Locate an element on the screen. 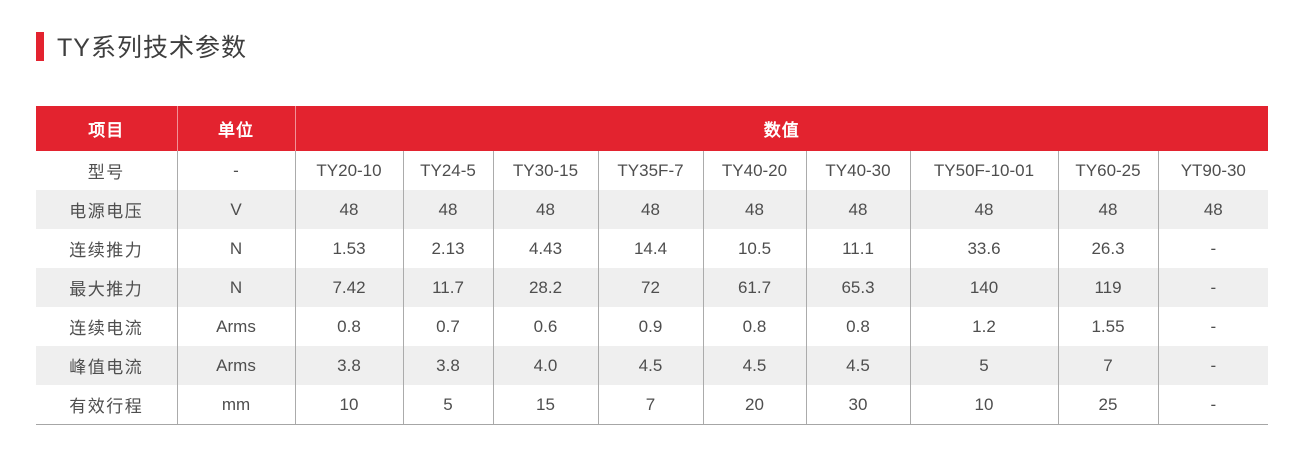 The height and width of the screenshot is (460, 1303). header-unit: 单位 is located at coordinates (236, 128).